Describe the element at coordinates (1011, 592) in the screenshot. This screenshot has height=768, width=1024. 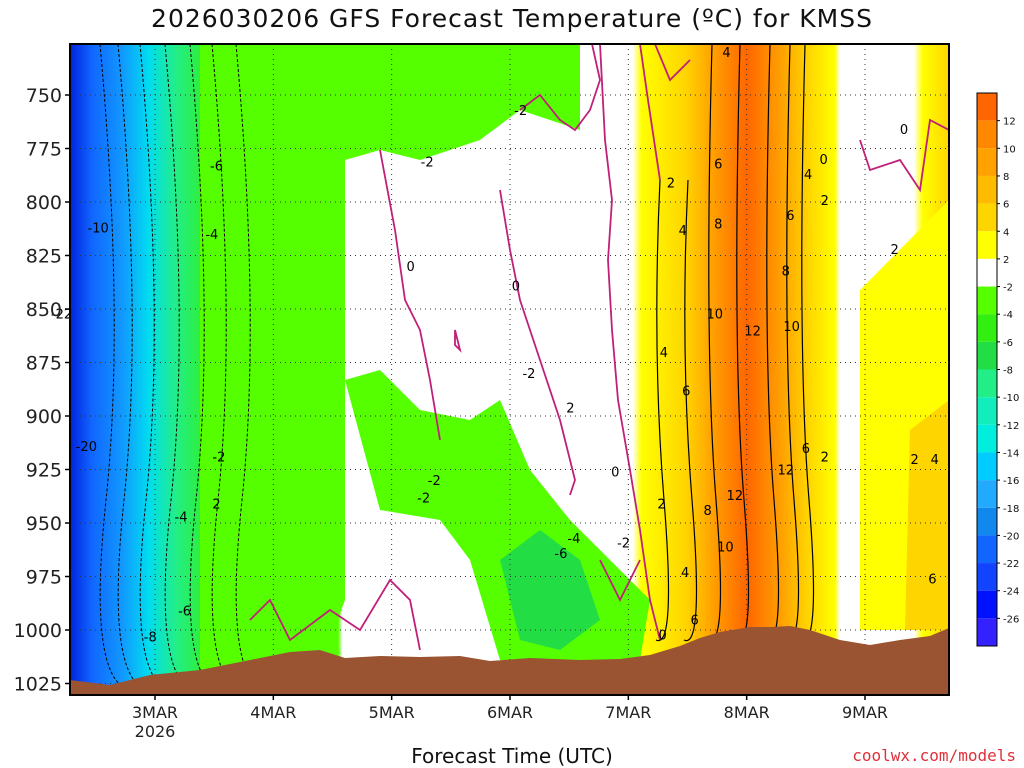
I see `colorbar-label-18: -24` at that location.